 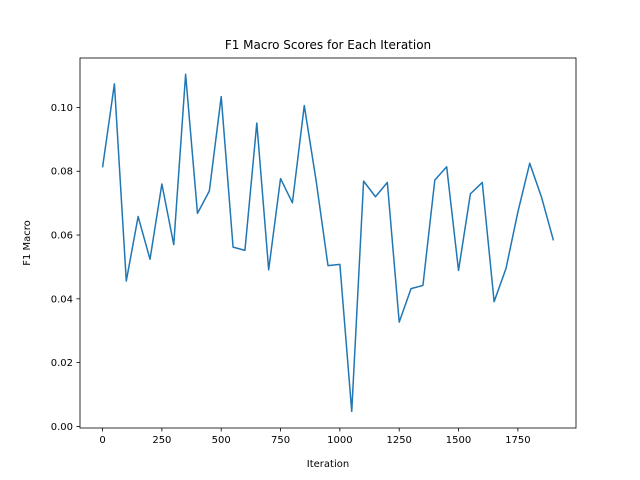 I want to click on x-tick-label: 500, so click(x=221, y=440).